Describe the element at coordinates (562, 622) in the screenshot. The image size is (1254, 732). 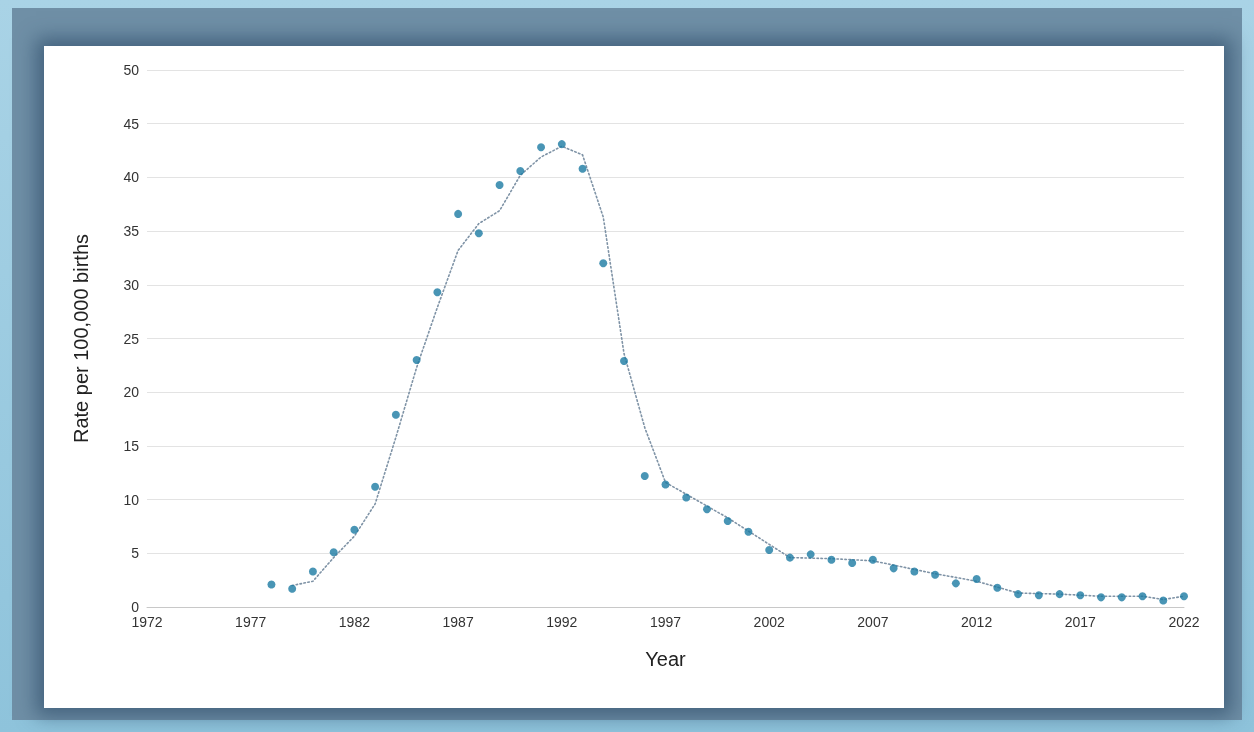
I see `x-tick-label: 1992` at that location.